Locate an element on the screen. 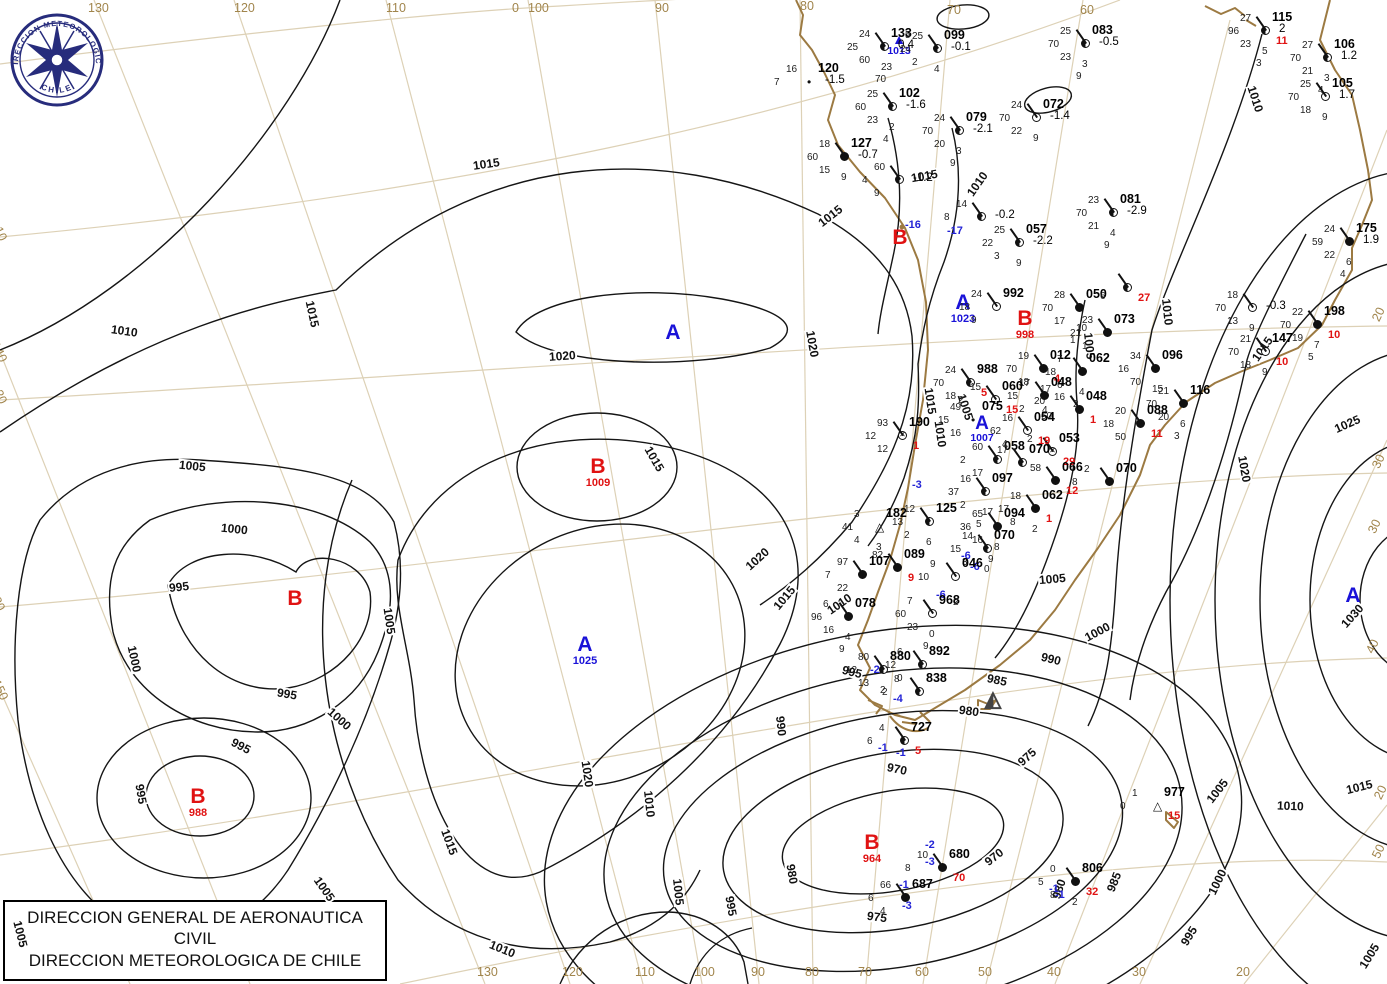 This screenshot has width=1387, height=984. station-aux-value: 7 is located at coordinates (910, 601).